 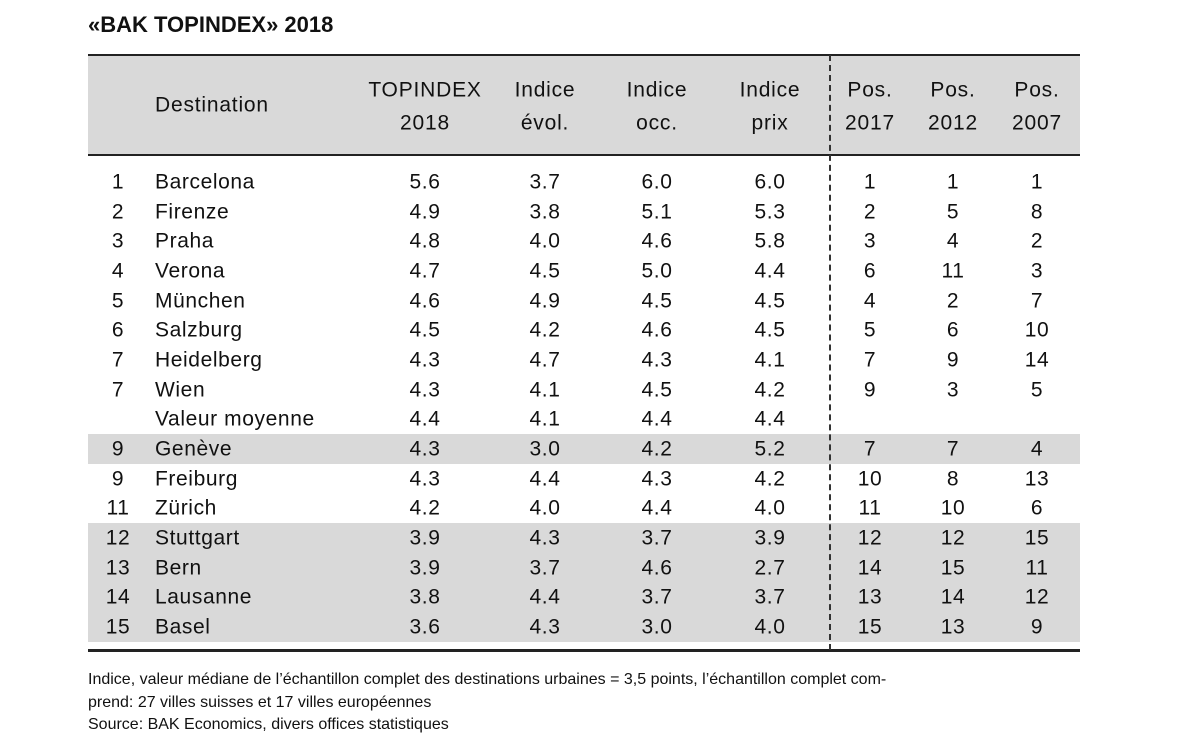 I want to click on cell: 3.8, so click(x=545, y=212).